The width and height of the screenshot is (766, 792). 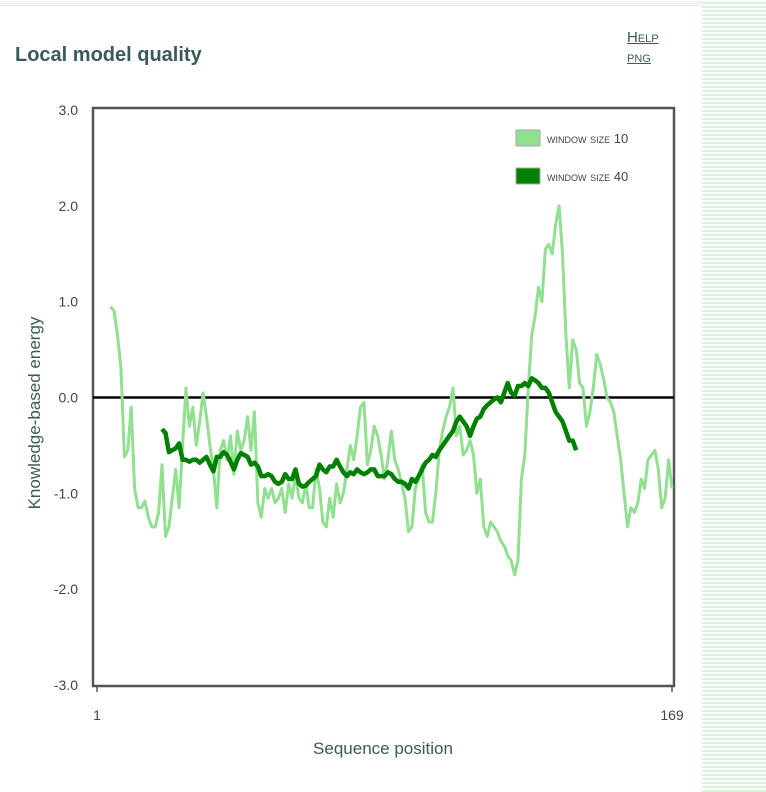 What do you see at coordinates (97, 715) in the screenshot?
I see `x-tick-label: 1` at bounding box center [97, 715].